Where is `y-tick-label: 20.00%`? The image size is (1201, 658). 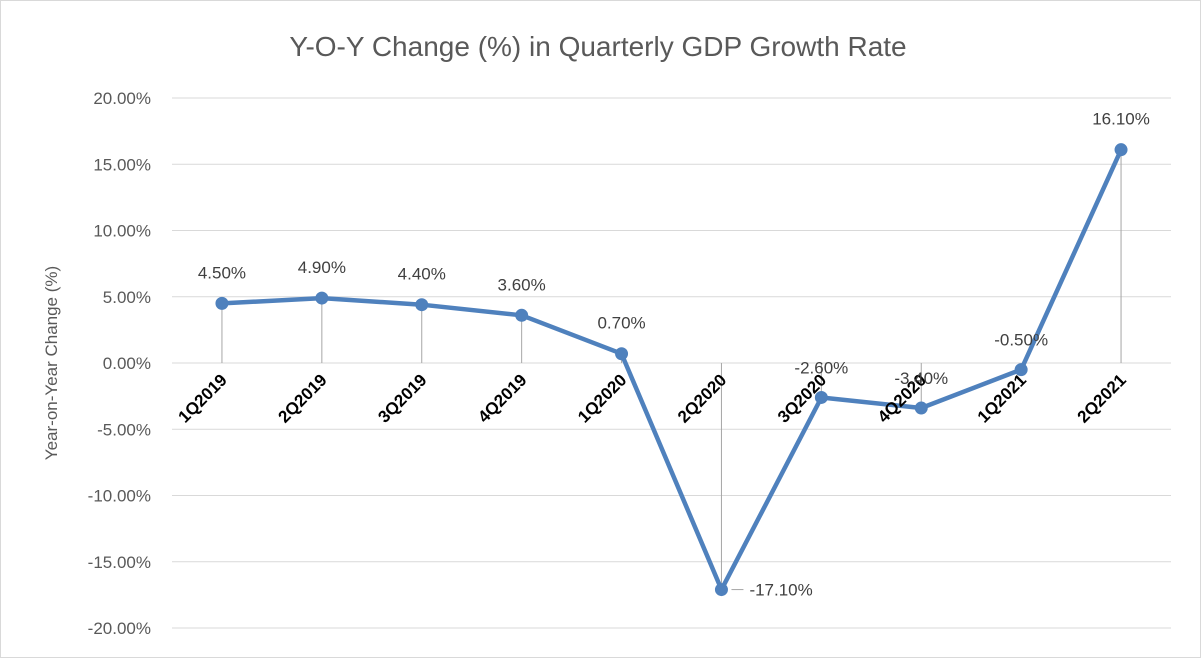
y-tick-label: 20.00% is located at coordinates (122, 98).